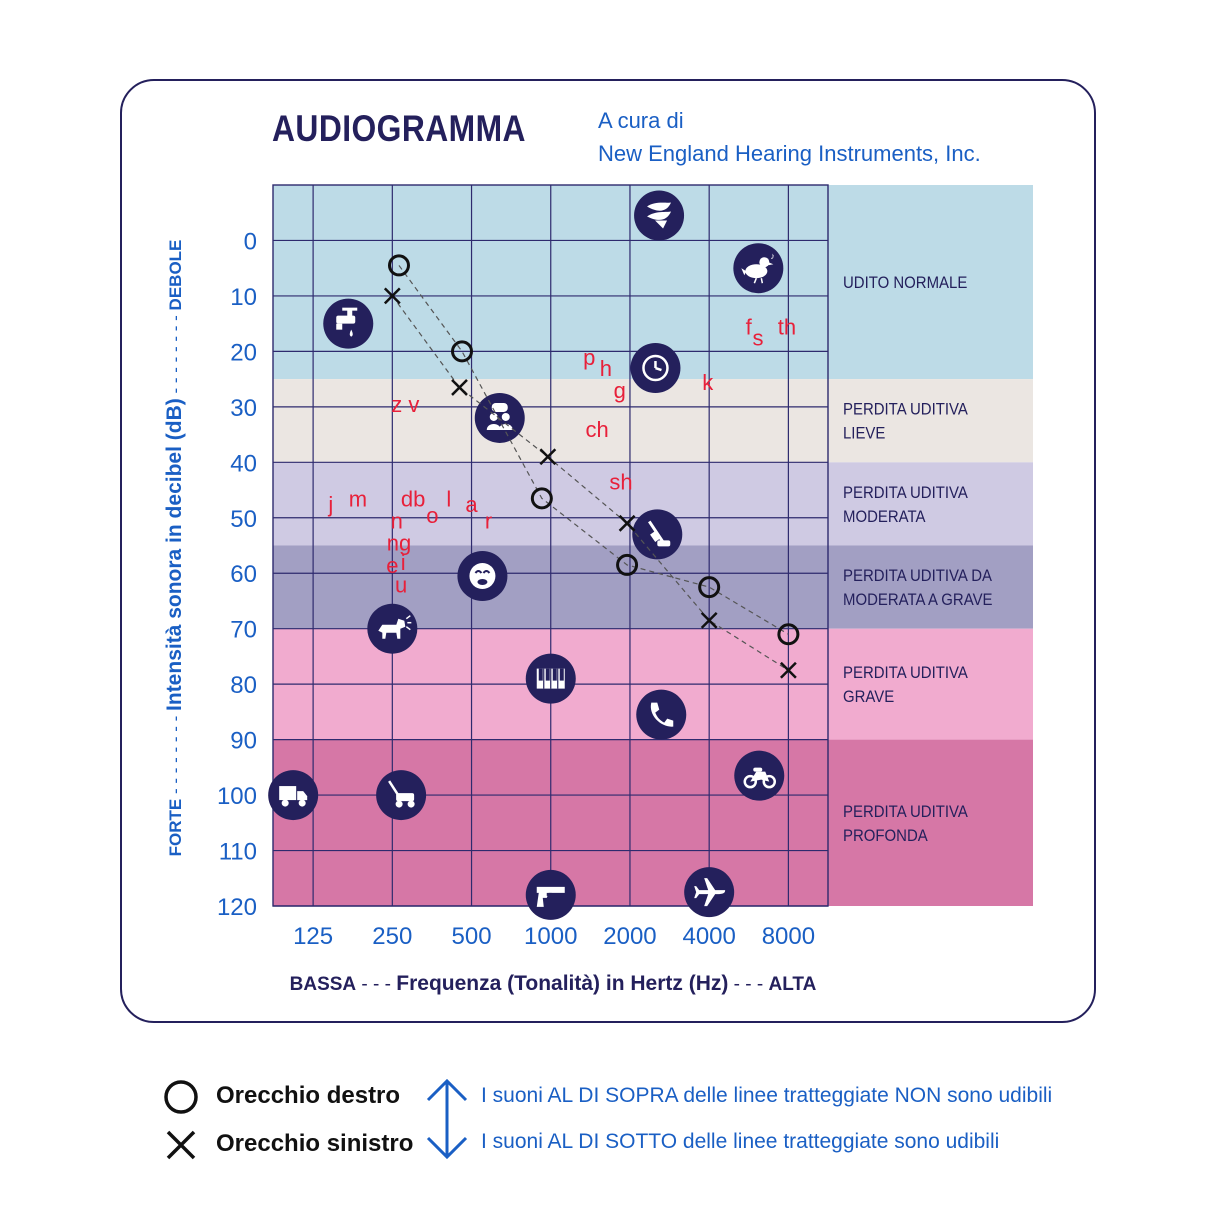  I want to click on phoneme-label: db, so click(413, 498).